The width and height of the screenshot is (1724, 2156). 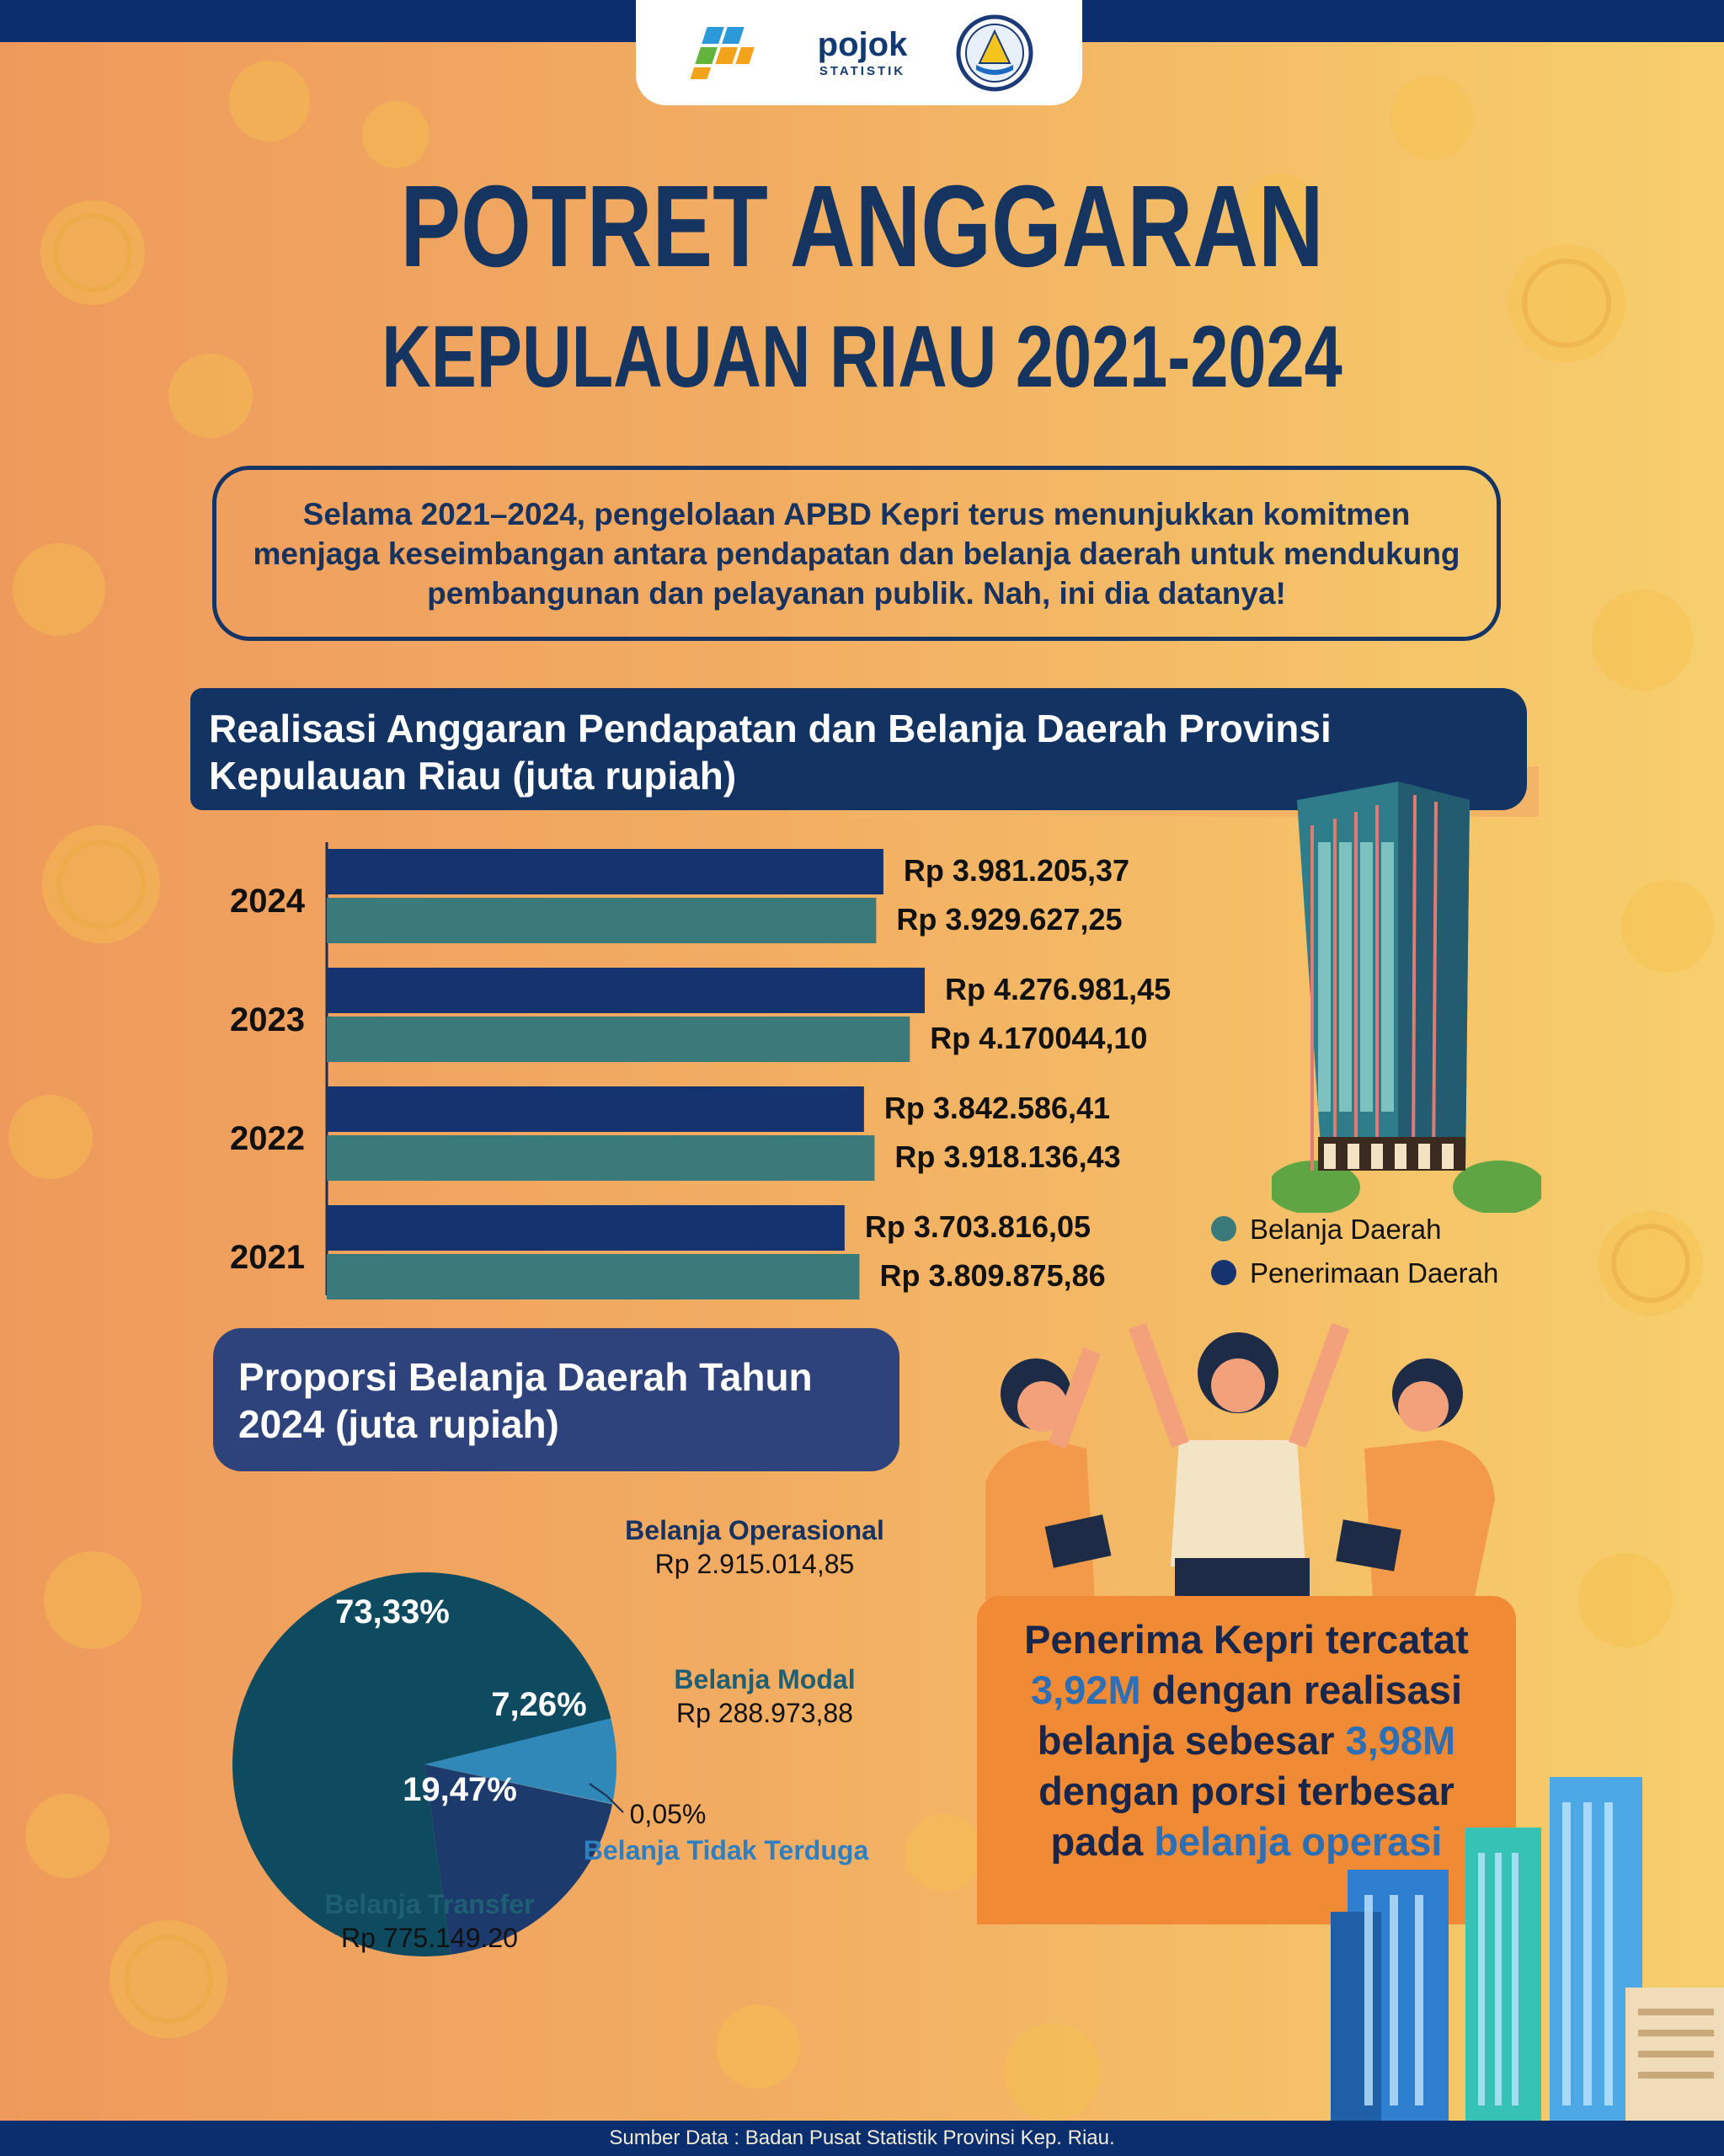 I want to click on page-subtitle: KEPULAUAN RIAU 2021-2024, so click(x=862, y=357).